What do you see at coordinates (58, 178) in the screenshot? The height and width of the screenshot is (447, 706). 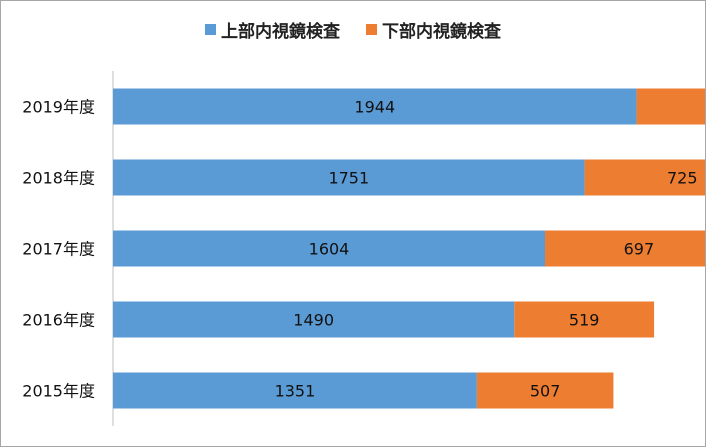 I see `category-label: 2018年度` at bounding box center [58, 178].